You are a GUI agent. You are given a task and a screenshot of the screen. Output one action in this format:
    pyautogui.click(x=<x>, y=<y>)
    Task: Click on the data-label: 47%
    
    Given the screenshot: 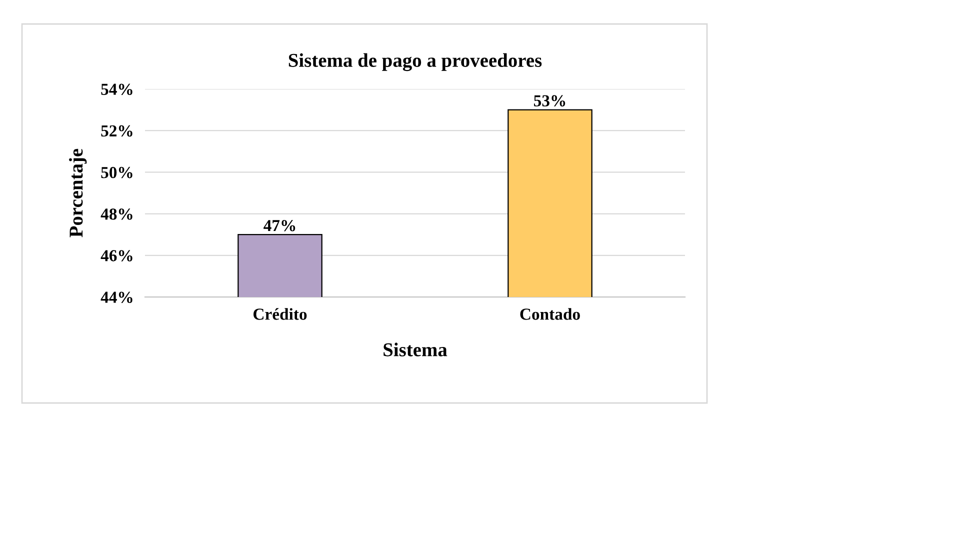 What is the action you would take?
    pyautogui.click(x=280, y=226)
    